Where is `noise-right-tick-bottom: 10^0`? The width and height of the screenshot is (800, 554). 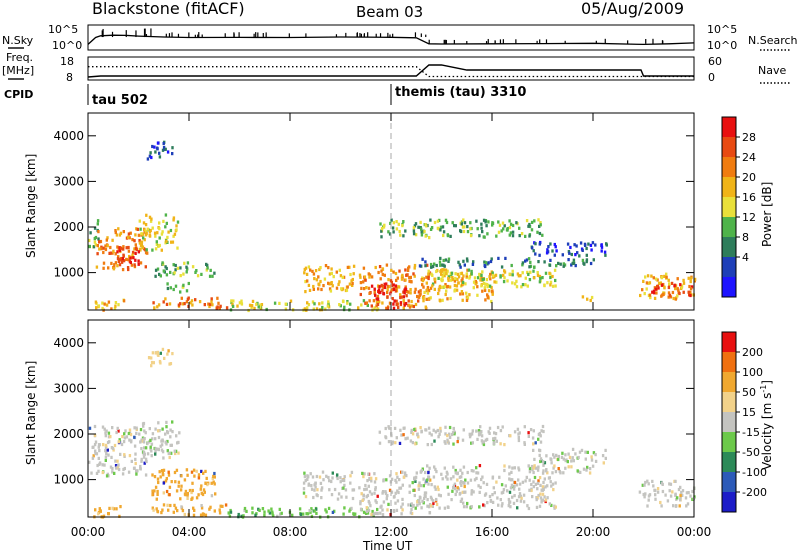 noise-right-tick-bottom: 10^0 is located at coordinates (722, 45).